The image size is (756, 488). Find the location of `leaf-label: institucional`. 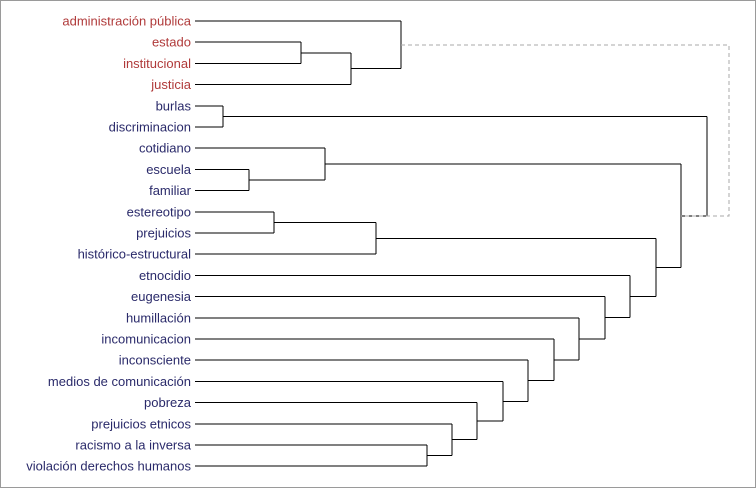

leaf-label: institucional is located at coordinates (157, 63).